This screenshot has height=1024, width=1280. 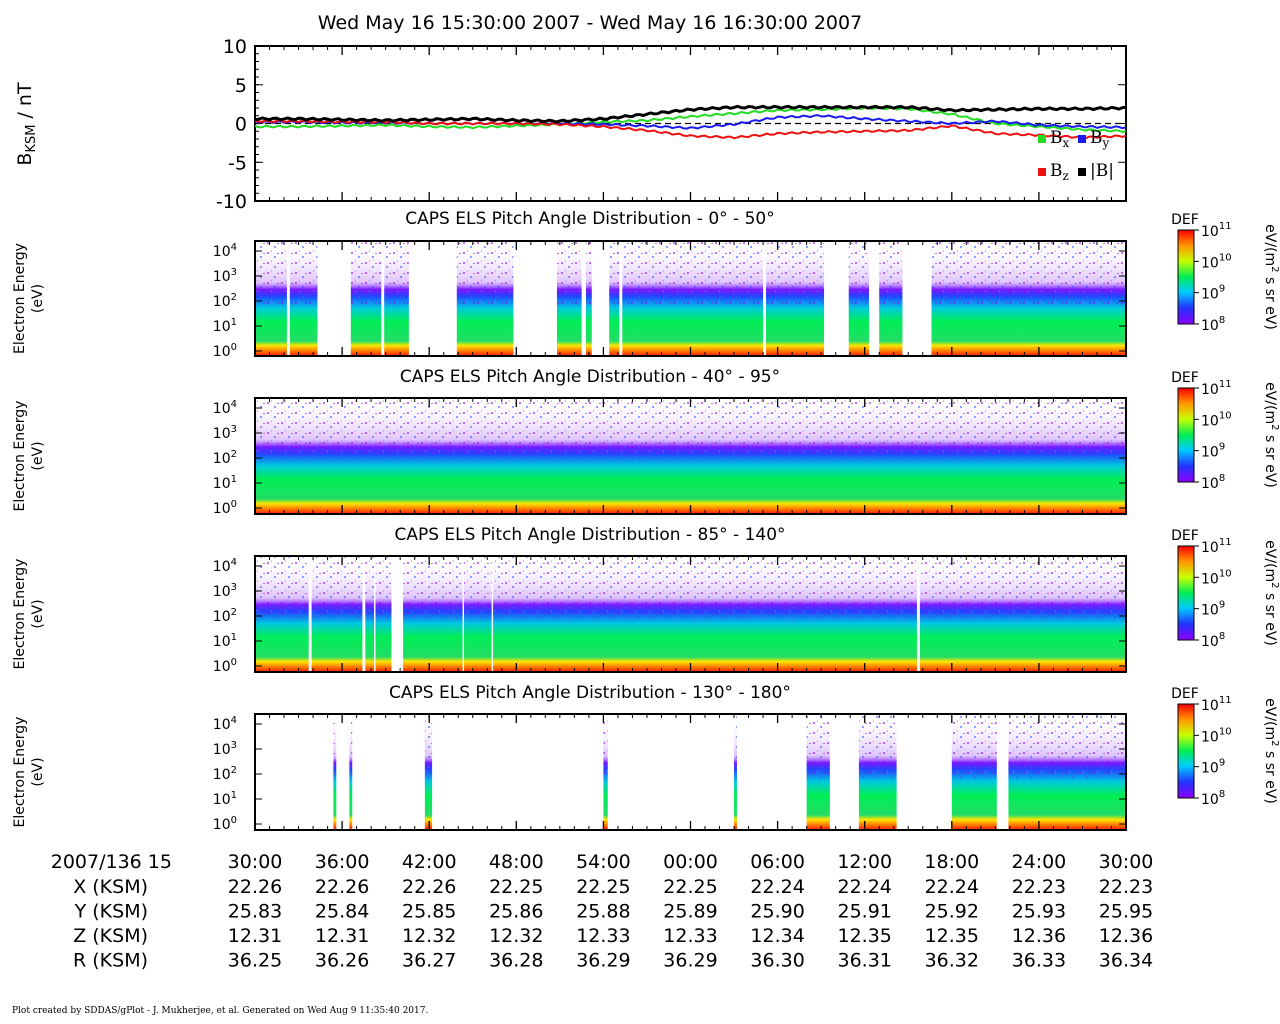 What do you see at coordinates (1126, 961) in the screenshot?
I see `ephemeris-value: 36.34` at bounding box center [1126, 961].